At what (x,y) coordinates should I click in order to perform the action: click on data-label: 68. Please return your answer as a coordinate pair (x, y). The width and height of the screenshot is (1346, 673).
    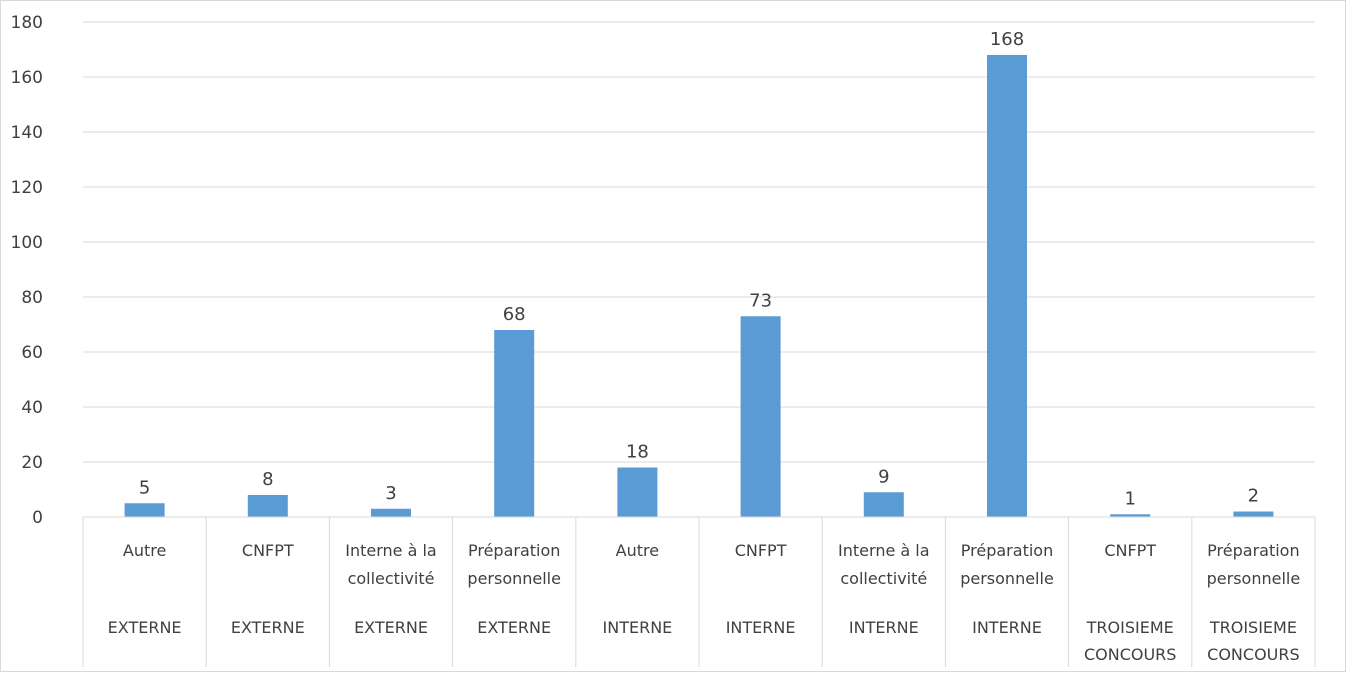
    Looking at the image, I should click on (514, 314).